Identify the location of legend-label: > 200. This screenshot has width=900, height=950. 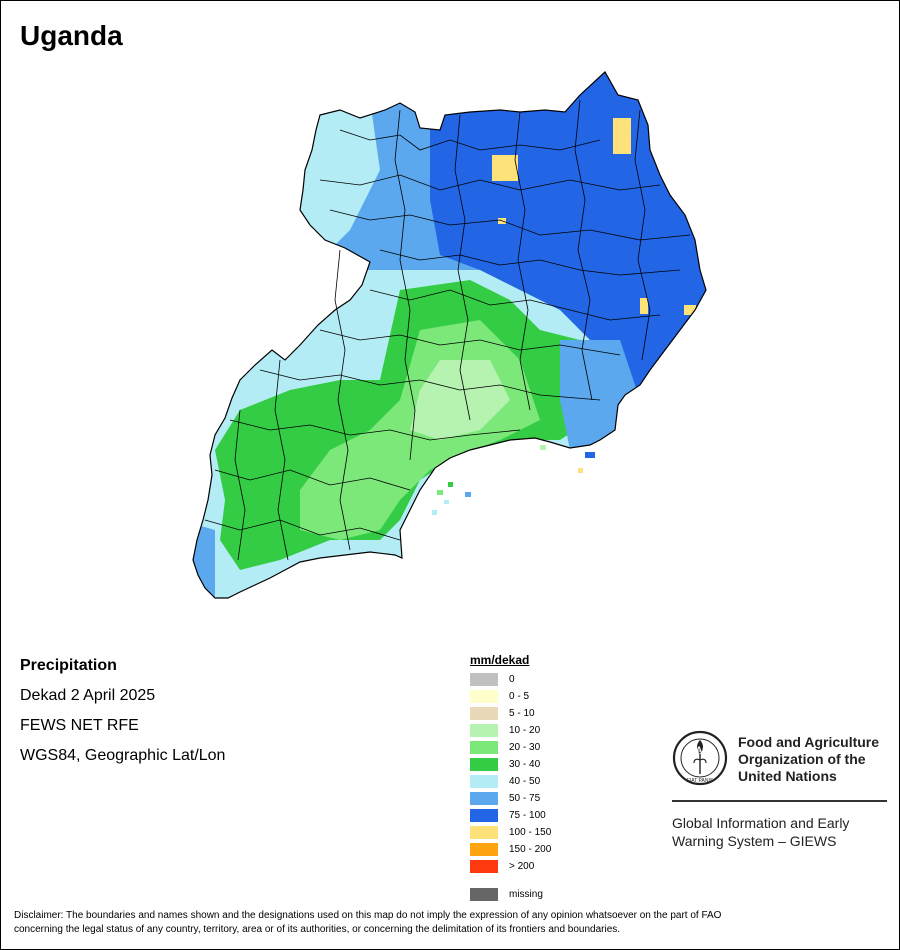
(522, 866).